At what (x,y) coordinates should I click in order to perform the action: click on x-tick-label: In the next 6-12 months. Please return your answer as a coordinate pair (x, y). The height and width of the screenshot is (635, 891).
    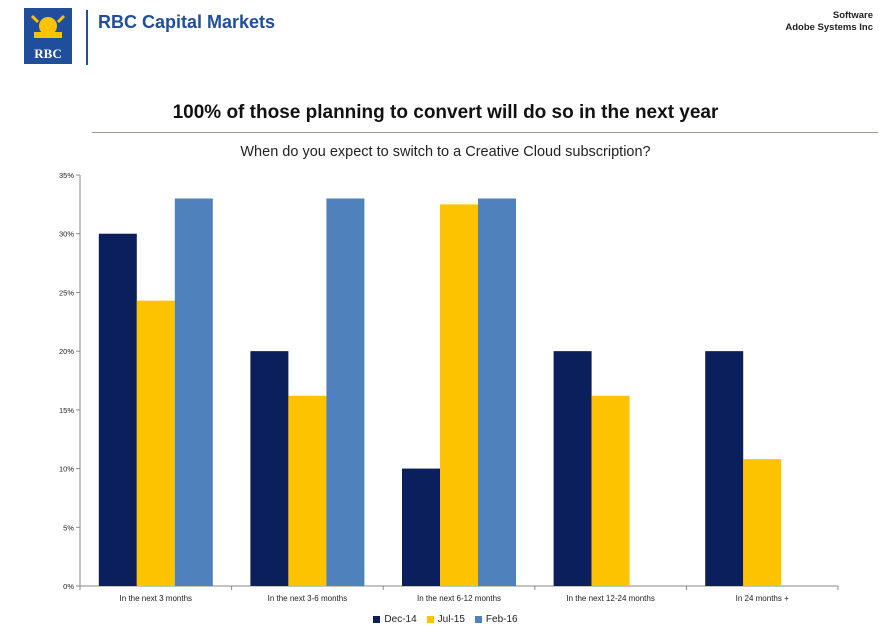
    Looking at the image, I should click on (459, 598).